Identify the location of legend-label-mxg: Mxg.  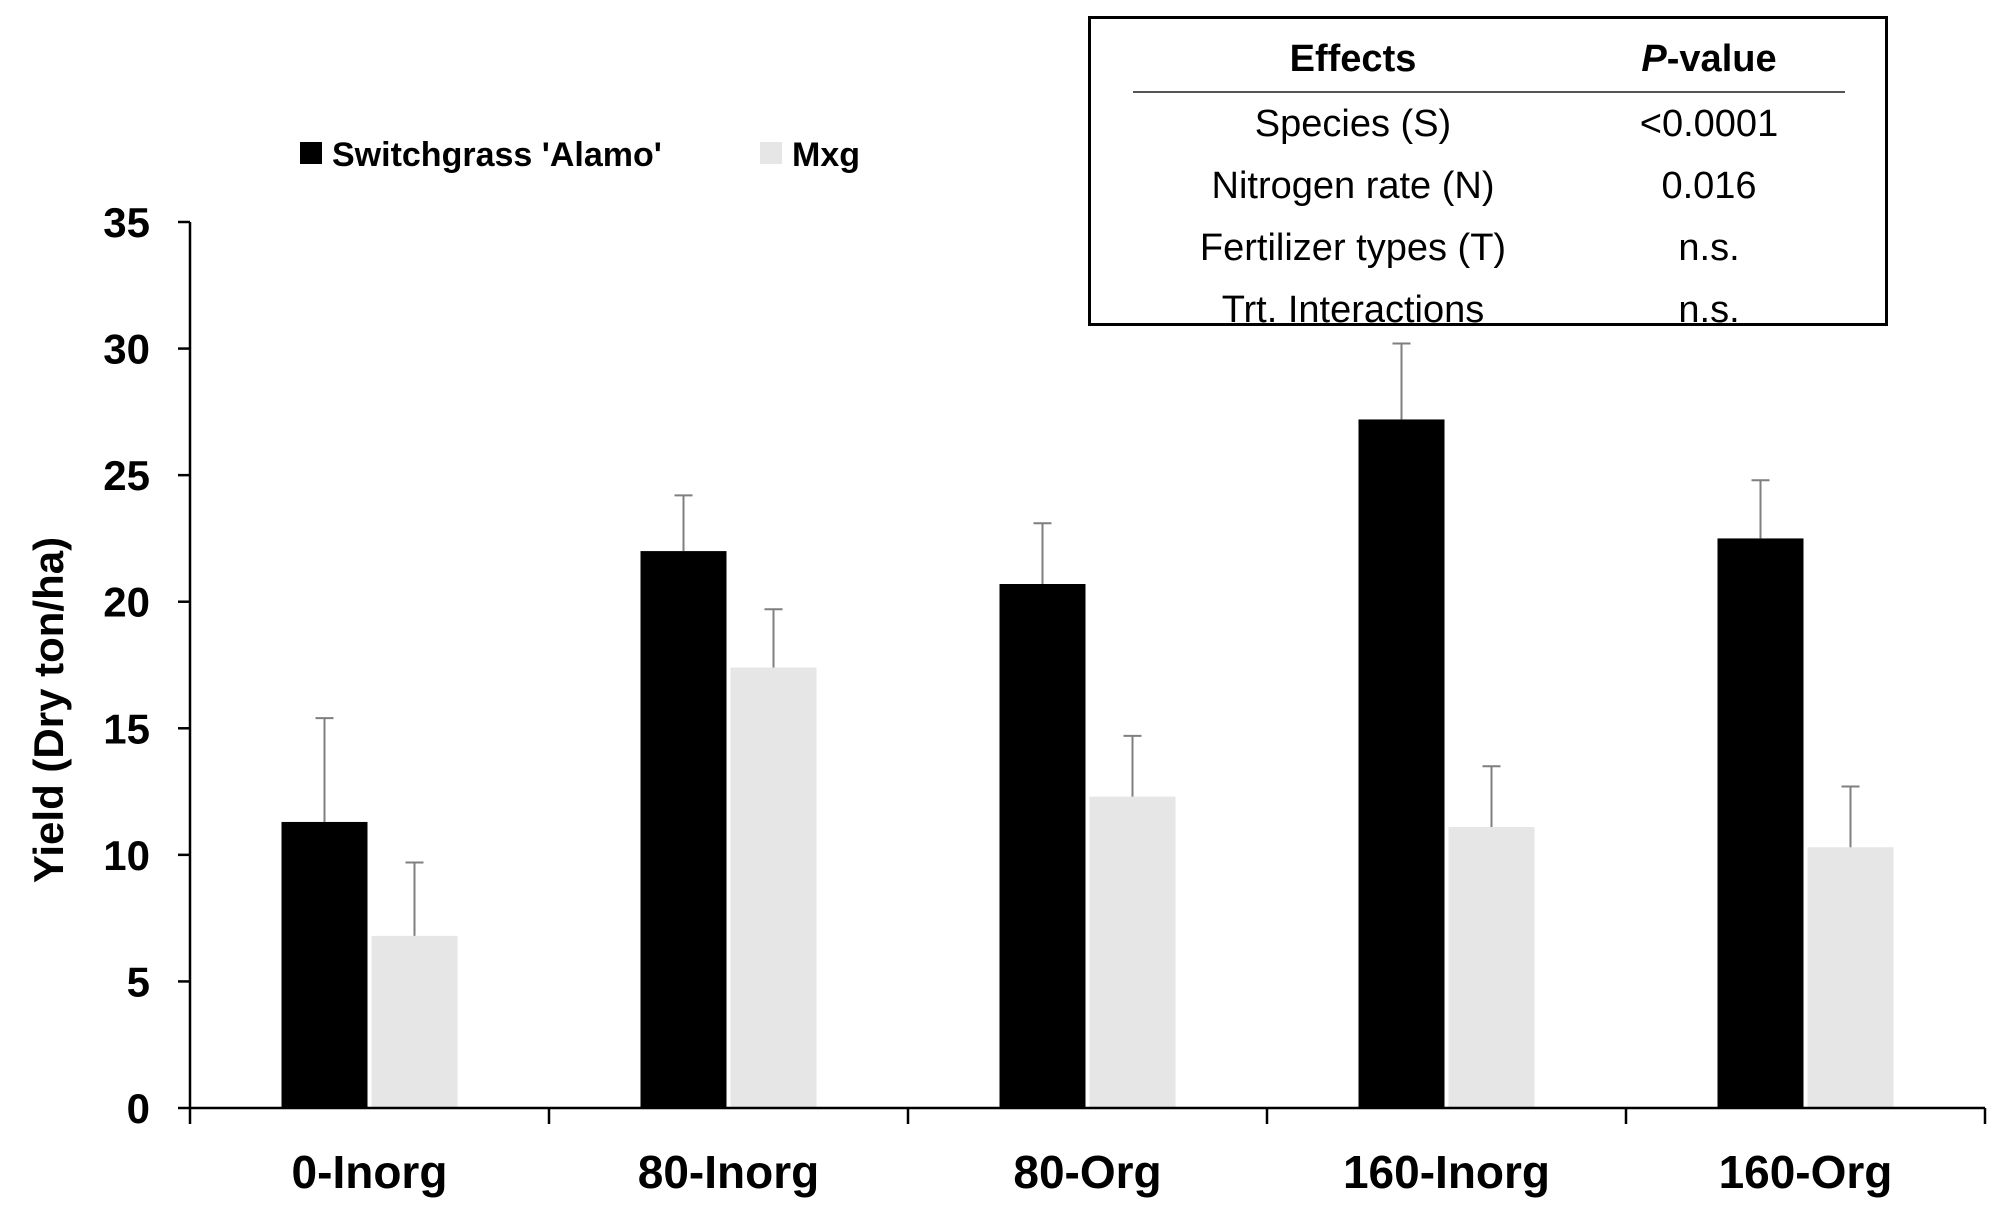
(826, 155).